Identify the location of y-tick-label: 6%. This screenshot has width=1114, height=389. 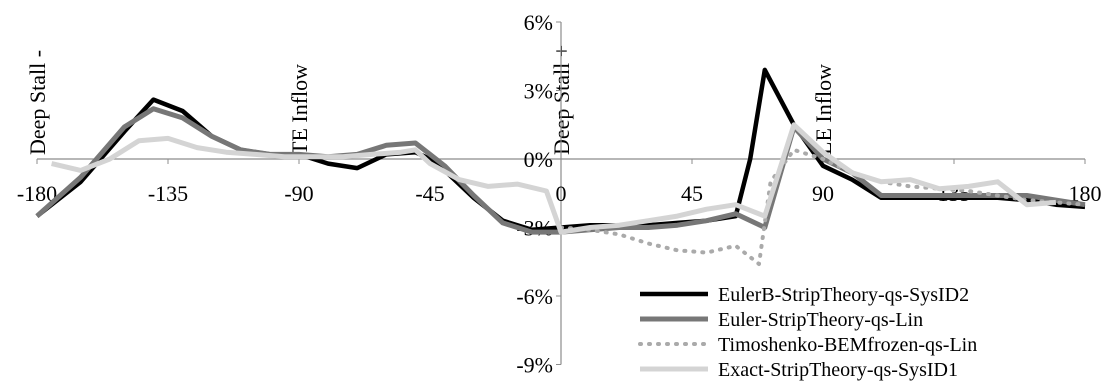
(538, 22).